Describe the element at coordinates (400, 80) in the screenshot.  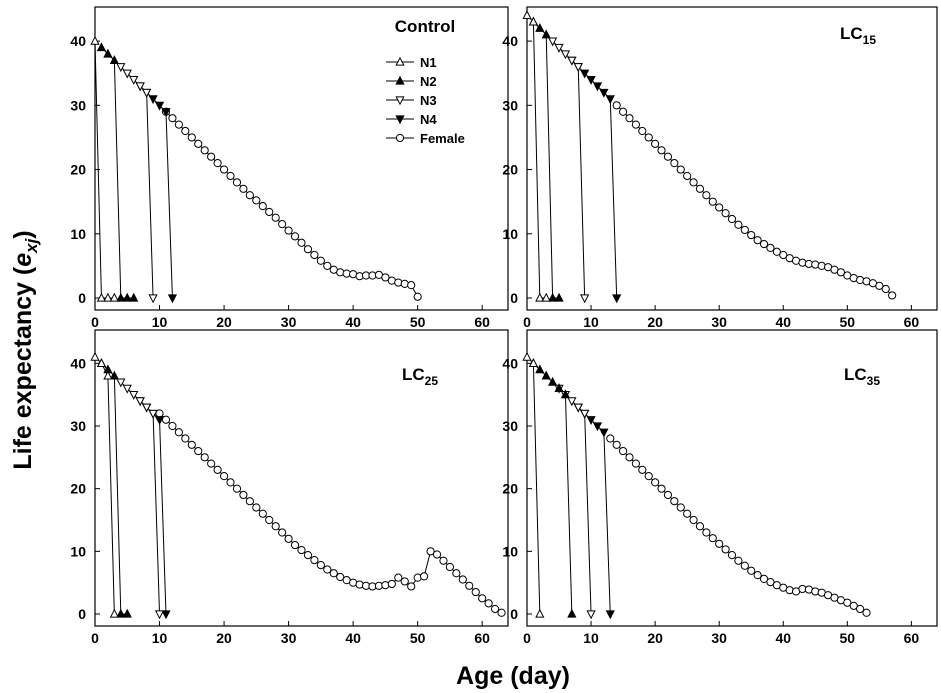
I see `legend-marker` at that location.